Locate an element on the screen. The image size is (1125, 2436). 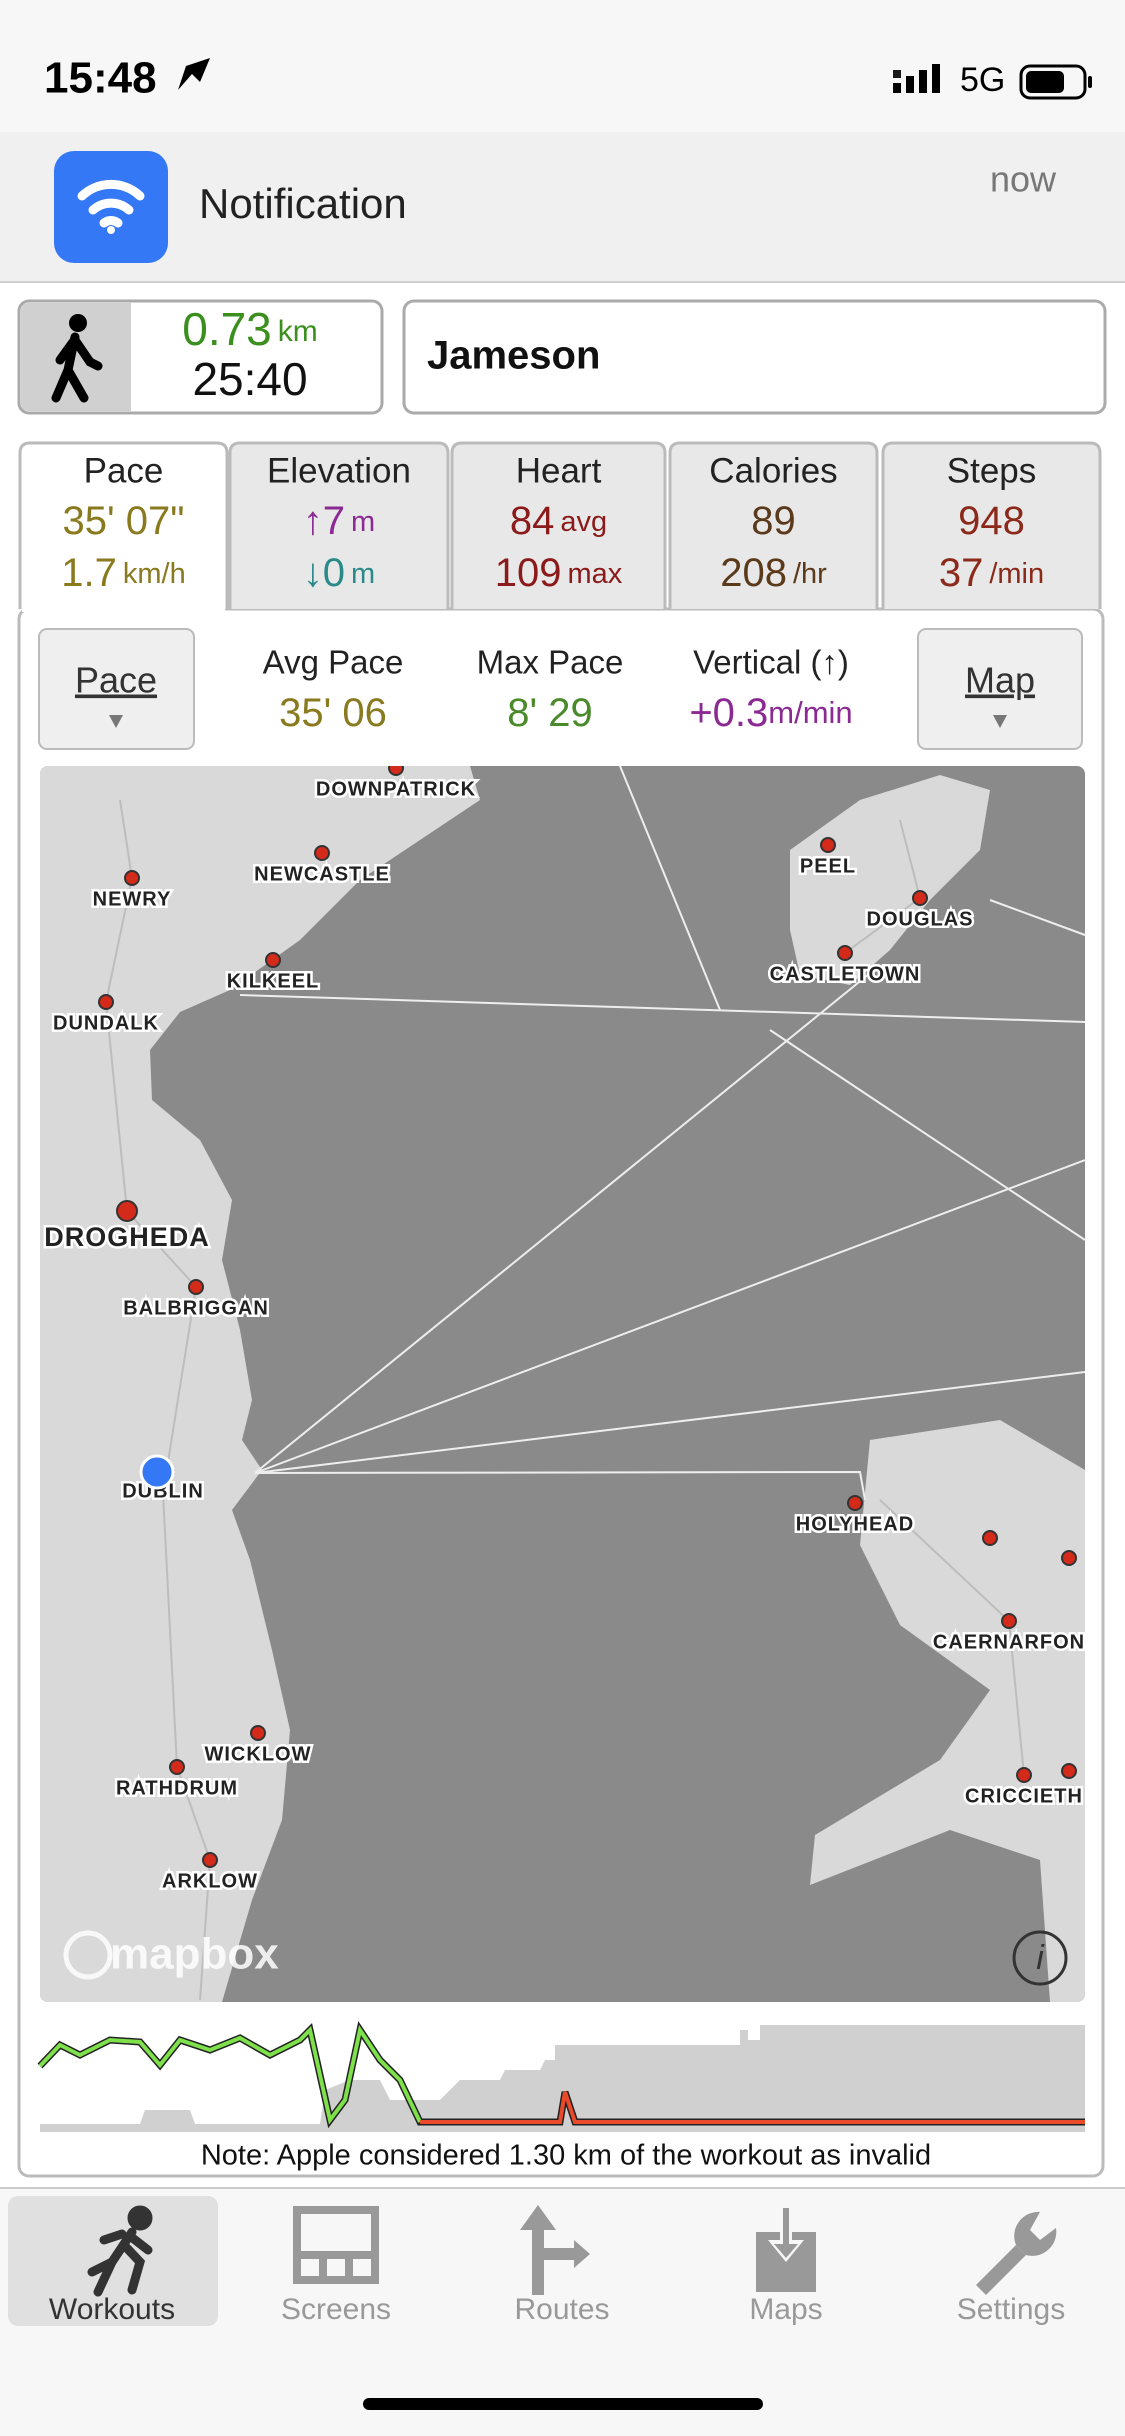
place-label: HOLYHEAD is located at coordinates (855, 1524).